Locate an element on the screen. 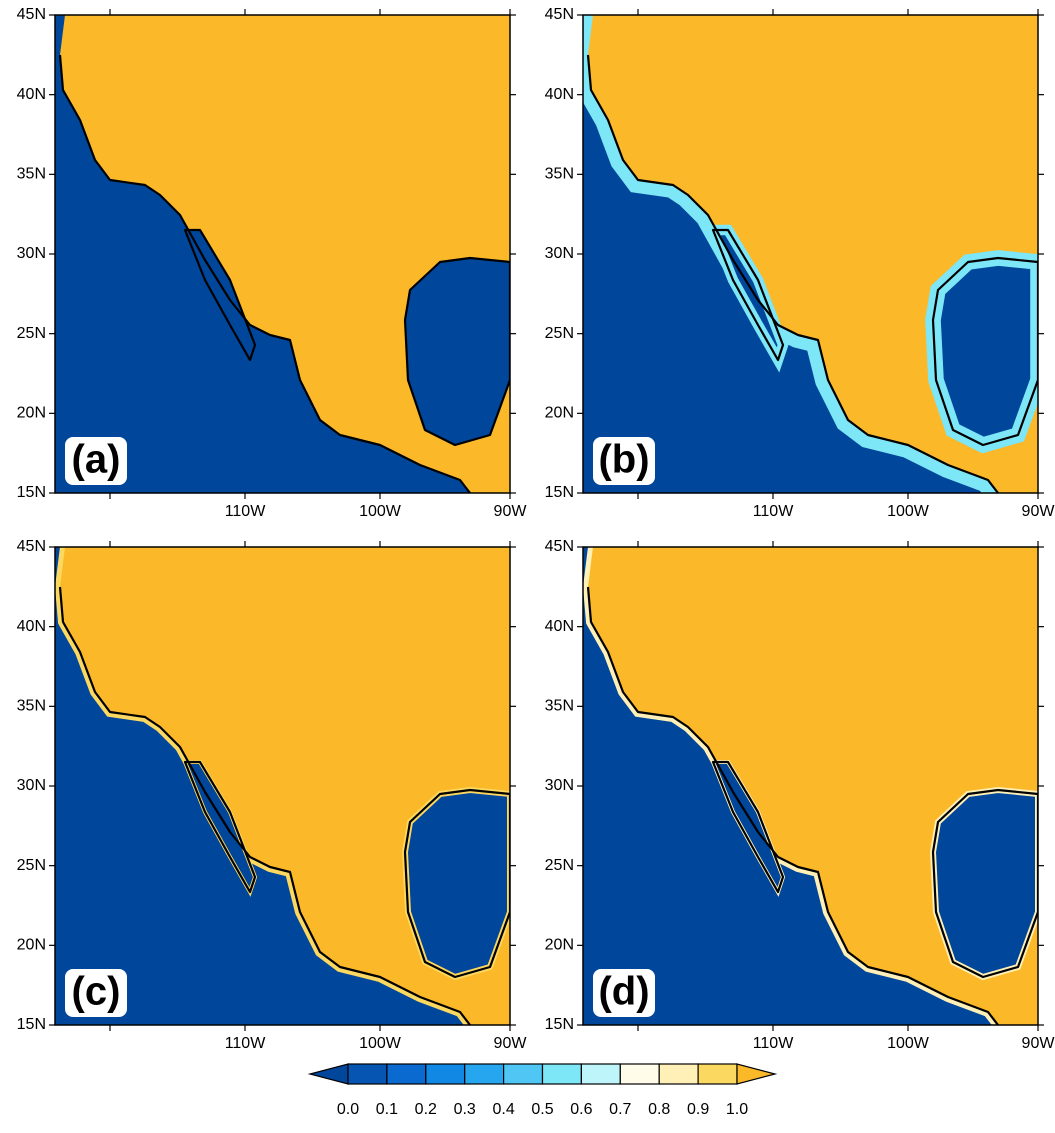  colorbar-label: 0.9 is located at coordinates (698, 1109).